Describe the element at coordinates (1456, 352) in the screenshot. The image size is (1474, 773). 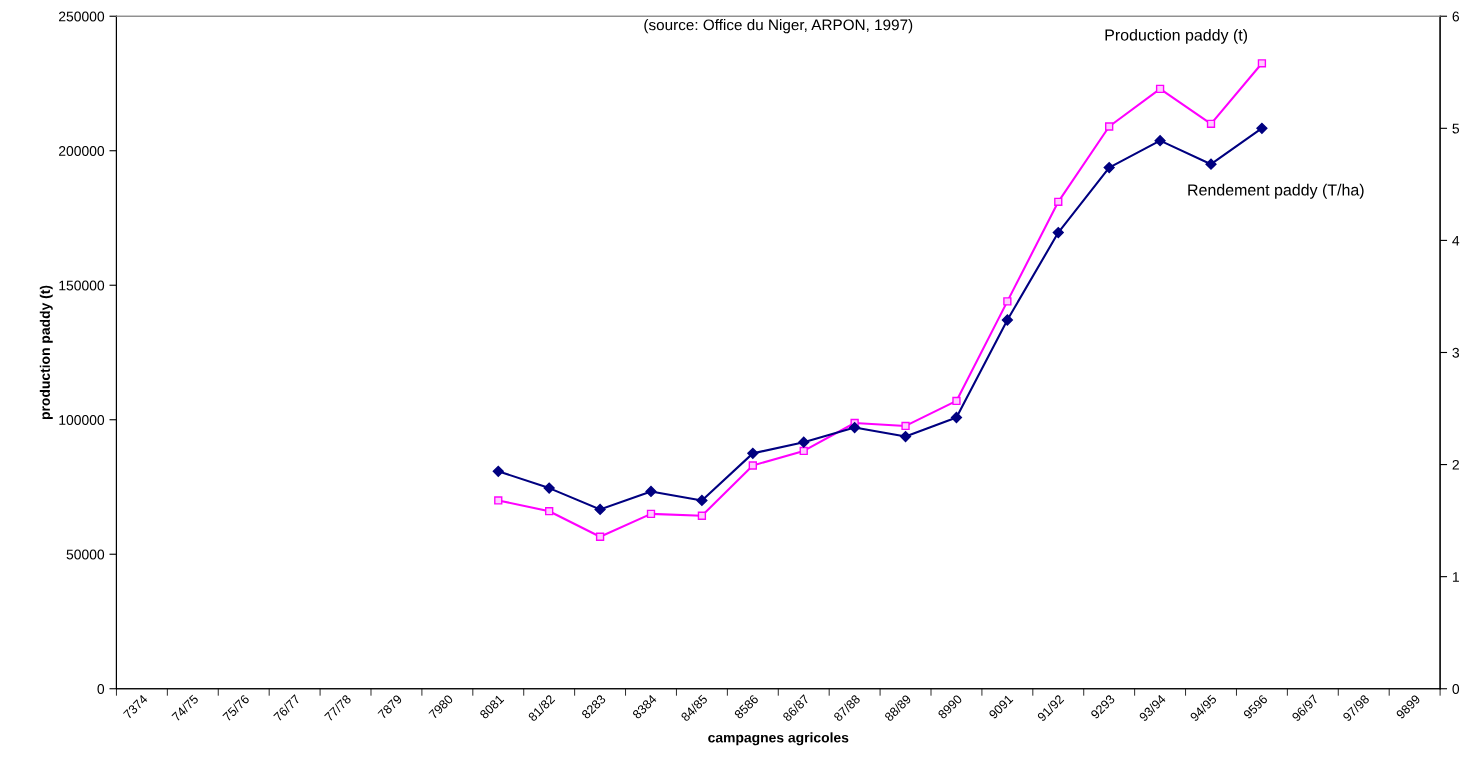
I see `y2-tick-label: 3` at that location.